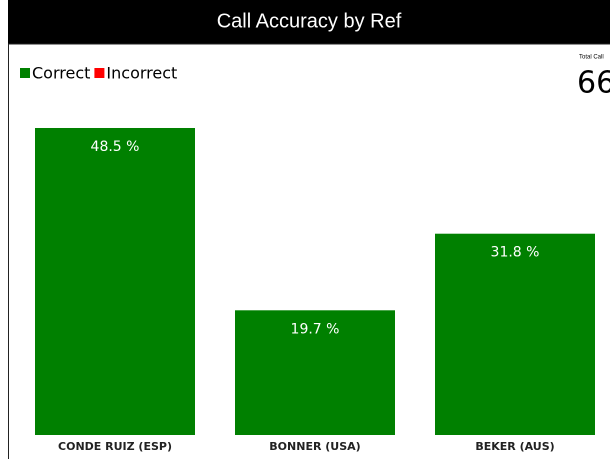 Image resolution: width=610 pixels, height=459 pixels. I want to click on total-value: 66, so click(593, 83).